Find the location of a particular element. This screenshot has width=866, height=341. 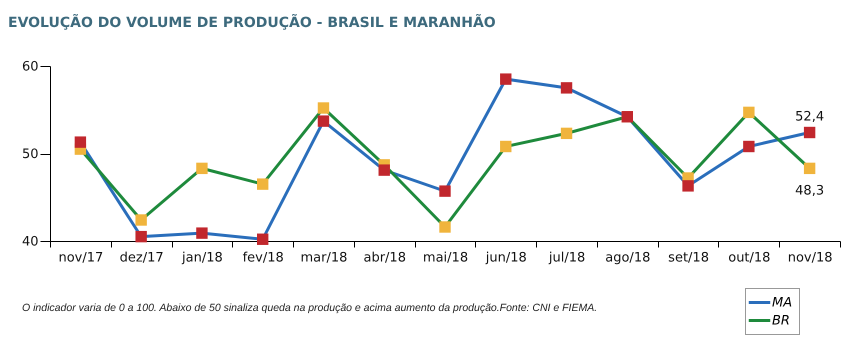

x-tick-label: mar/18 is located at coordinates (324, 258).